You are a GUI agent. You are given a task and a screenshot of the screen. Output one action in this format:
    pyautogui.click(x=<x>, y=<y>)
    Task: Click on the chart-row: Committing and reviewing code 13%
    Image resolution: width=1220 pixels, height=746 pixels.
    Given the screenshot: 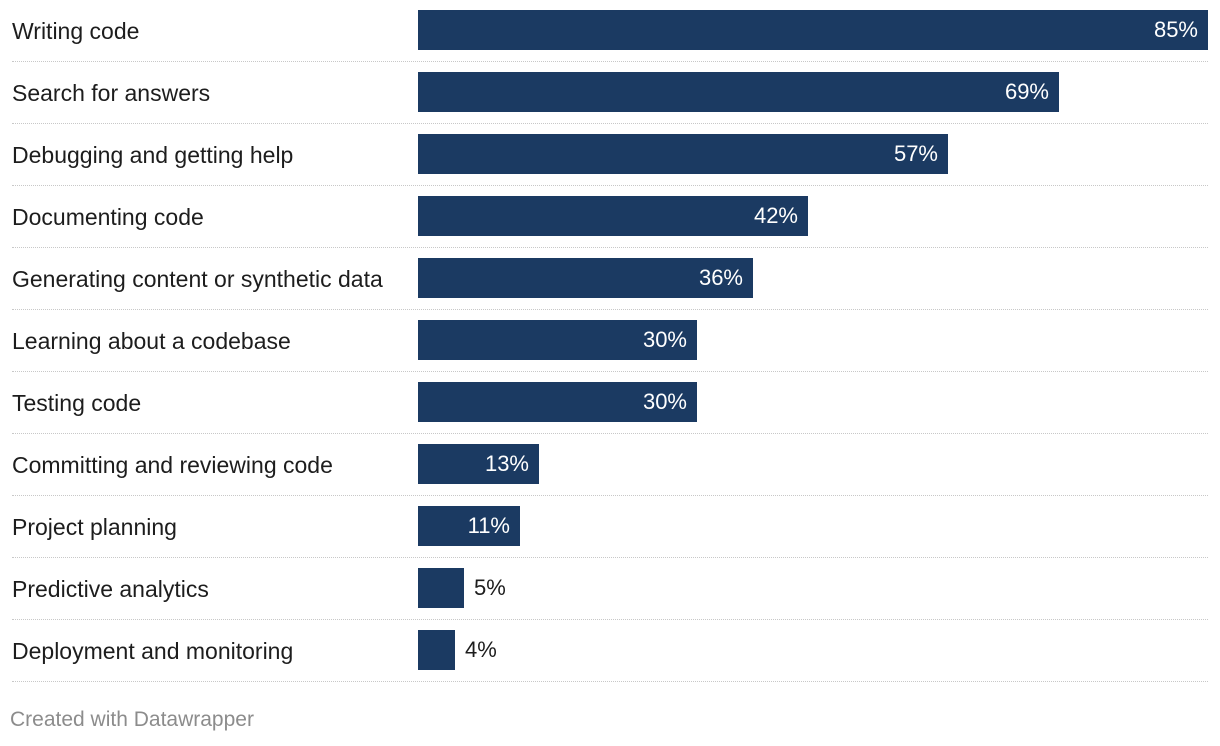 What is the action you would take?
    pyautogui.click(x=610, y=465)
    